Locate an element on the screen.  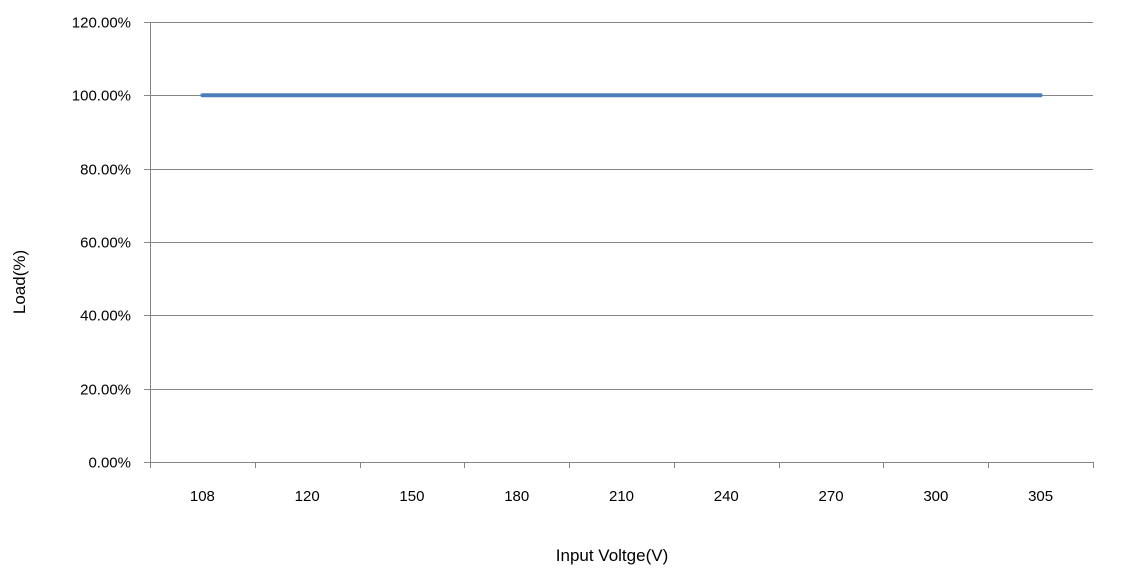
y-tick-label: 120.00% is located at coordinates (101, 23).